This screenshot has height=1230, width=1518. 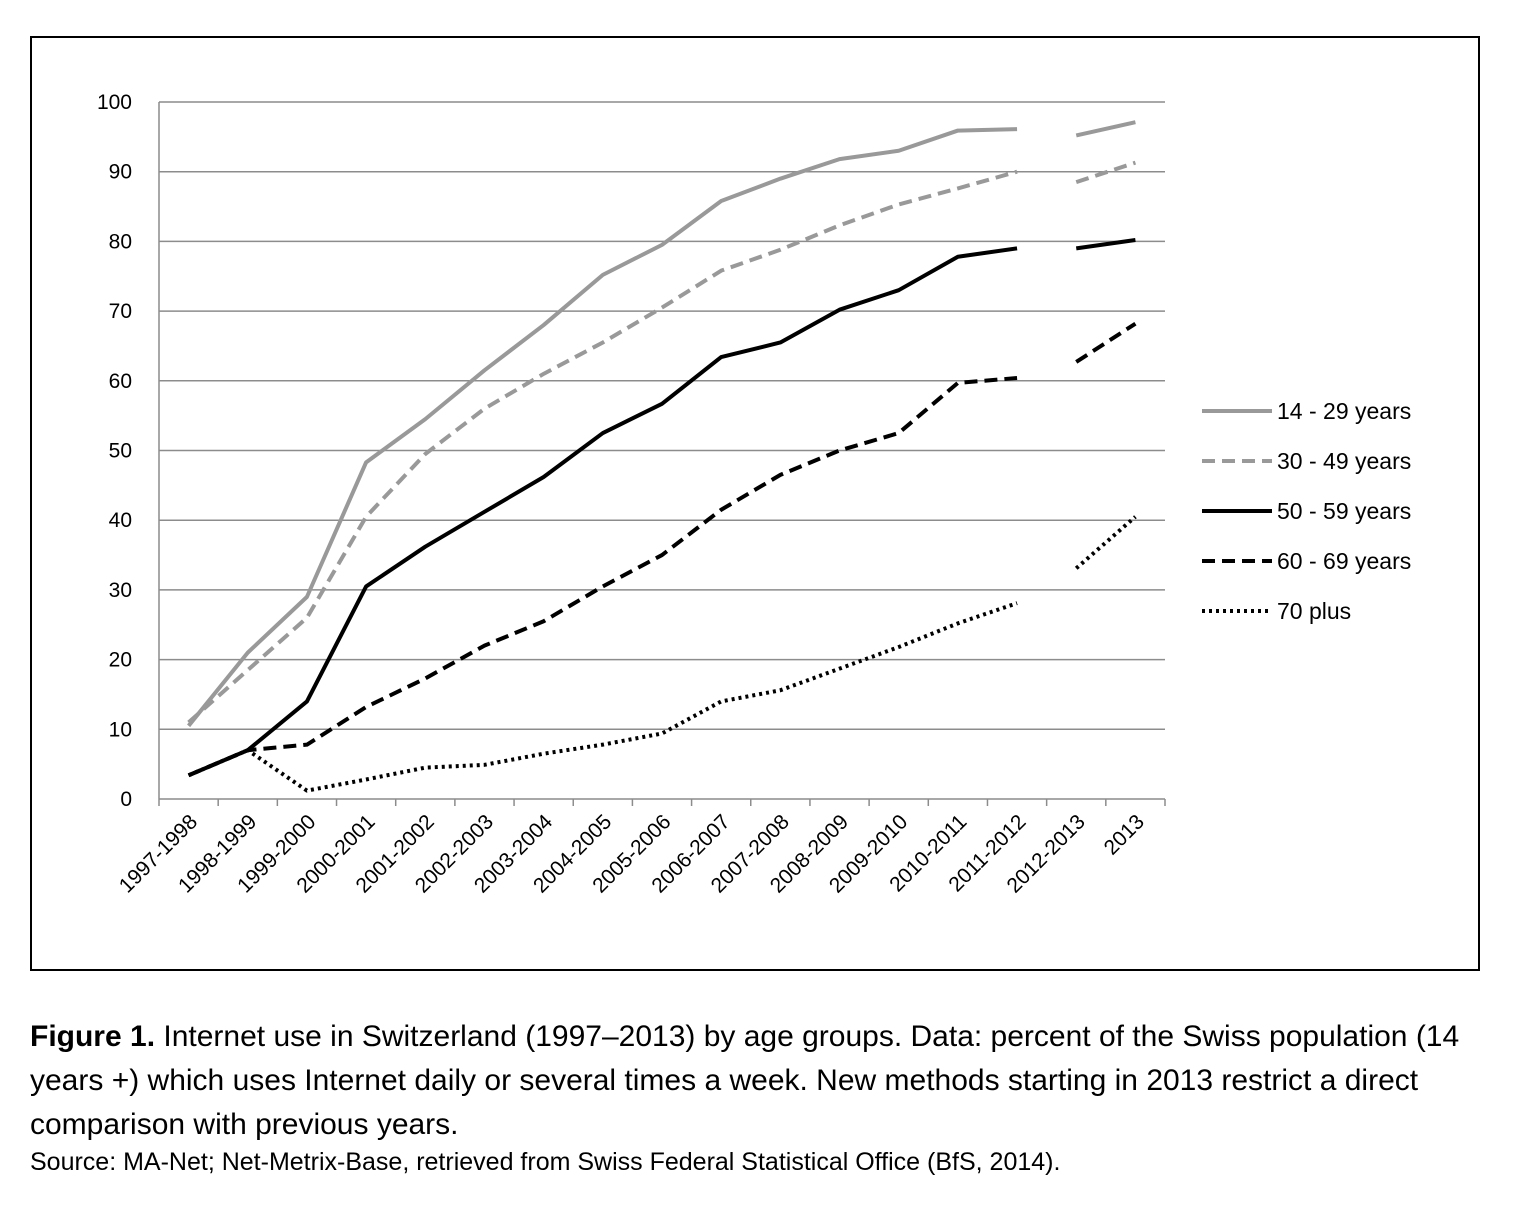 What do you see at coordinates (1124, 834) in the screenshot?
I see `x-tick-label: 2013` at bounding box center [1124, 834].